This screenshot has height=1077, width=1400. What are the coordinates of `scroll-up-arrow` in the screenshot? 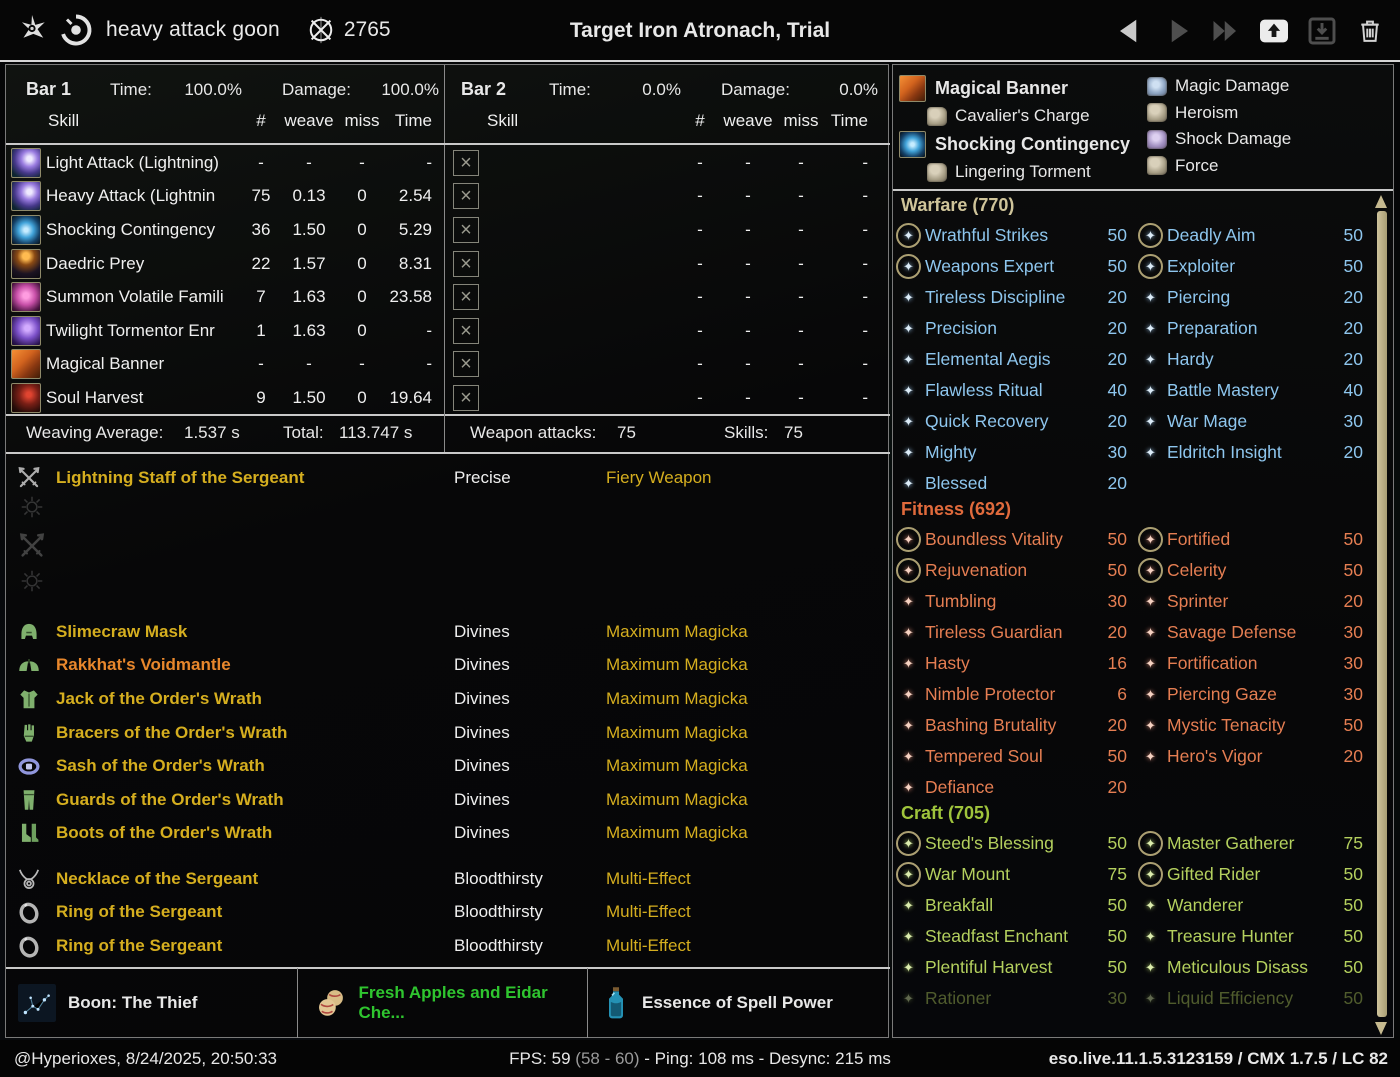 It's located at (1381, 201).